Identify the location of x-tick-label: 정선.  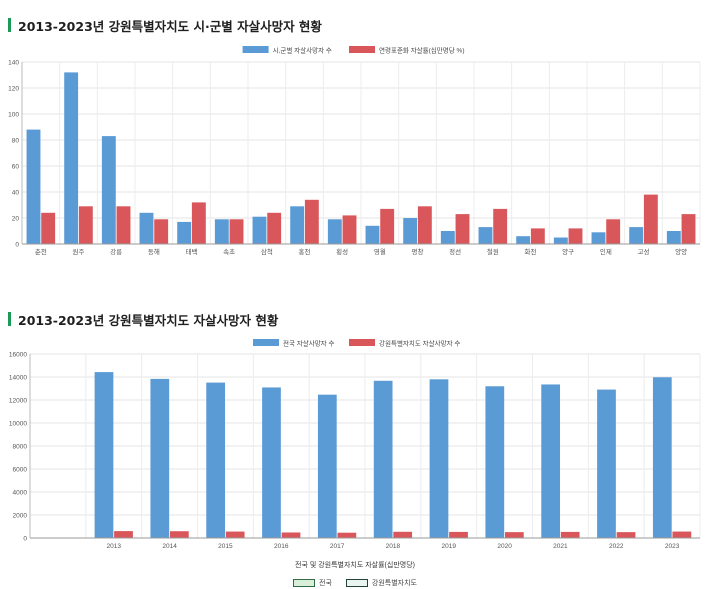
(455, 251).